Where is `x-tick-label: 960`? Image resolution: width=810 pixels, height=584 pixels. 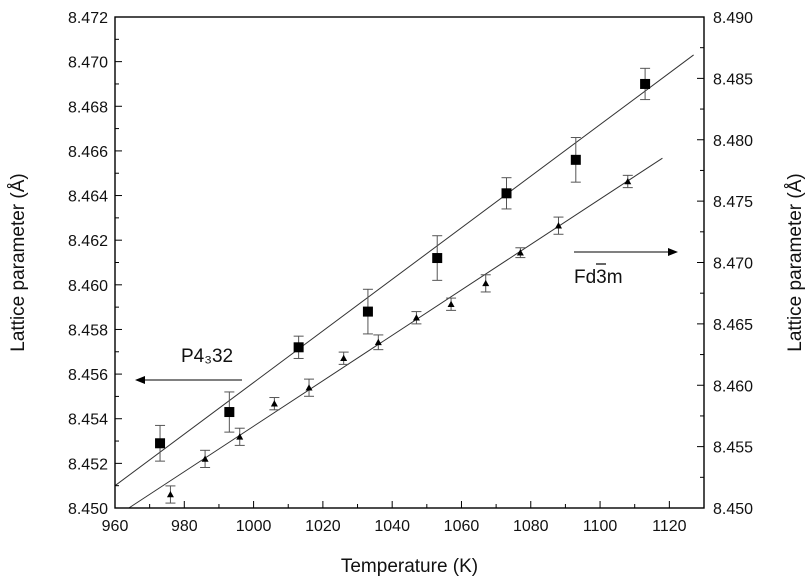
x-tick-label: 960 is located at coordinates (115, 526).